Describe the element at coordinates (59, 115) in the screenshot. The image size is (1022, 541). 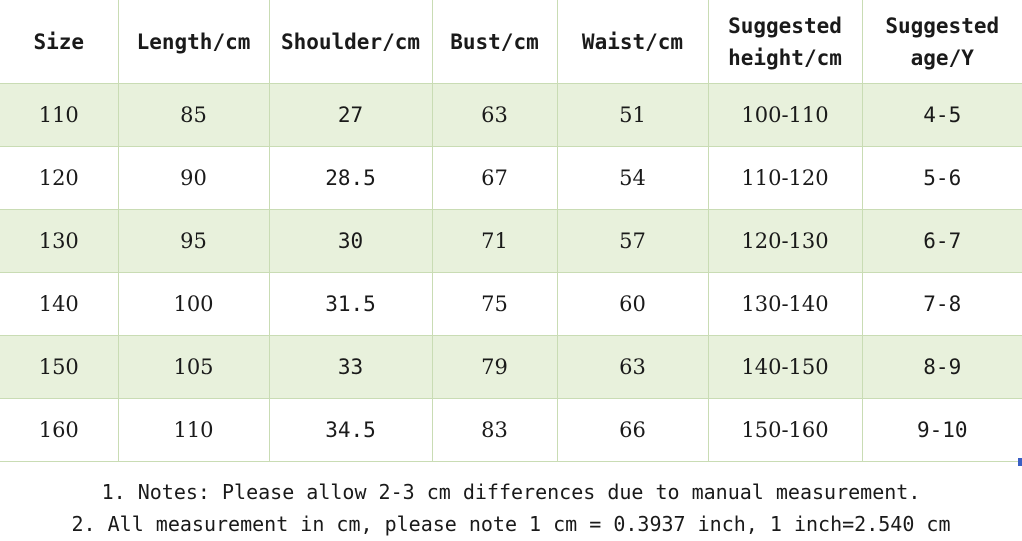
I see `cell-size: 110` at that location.